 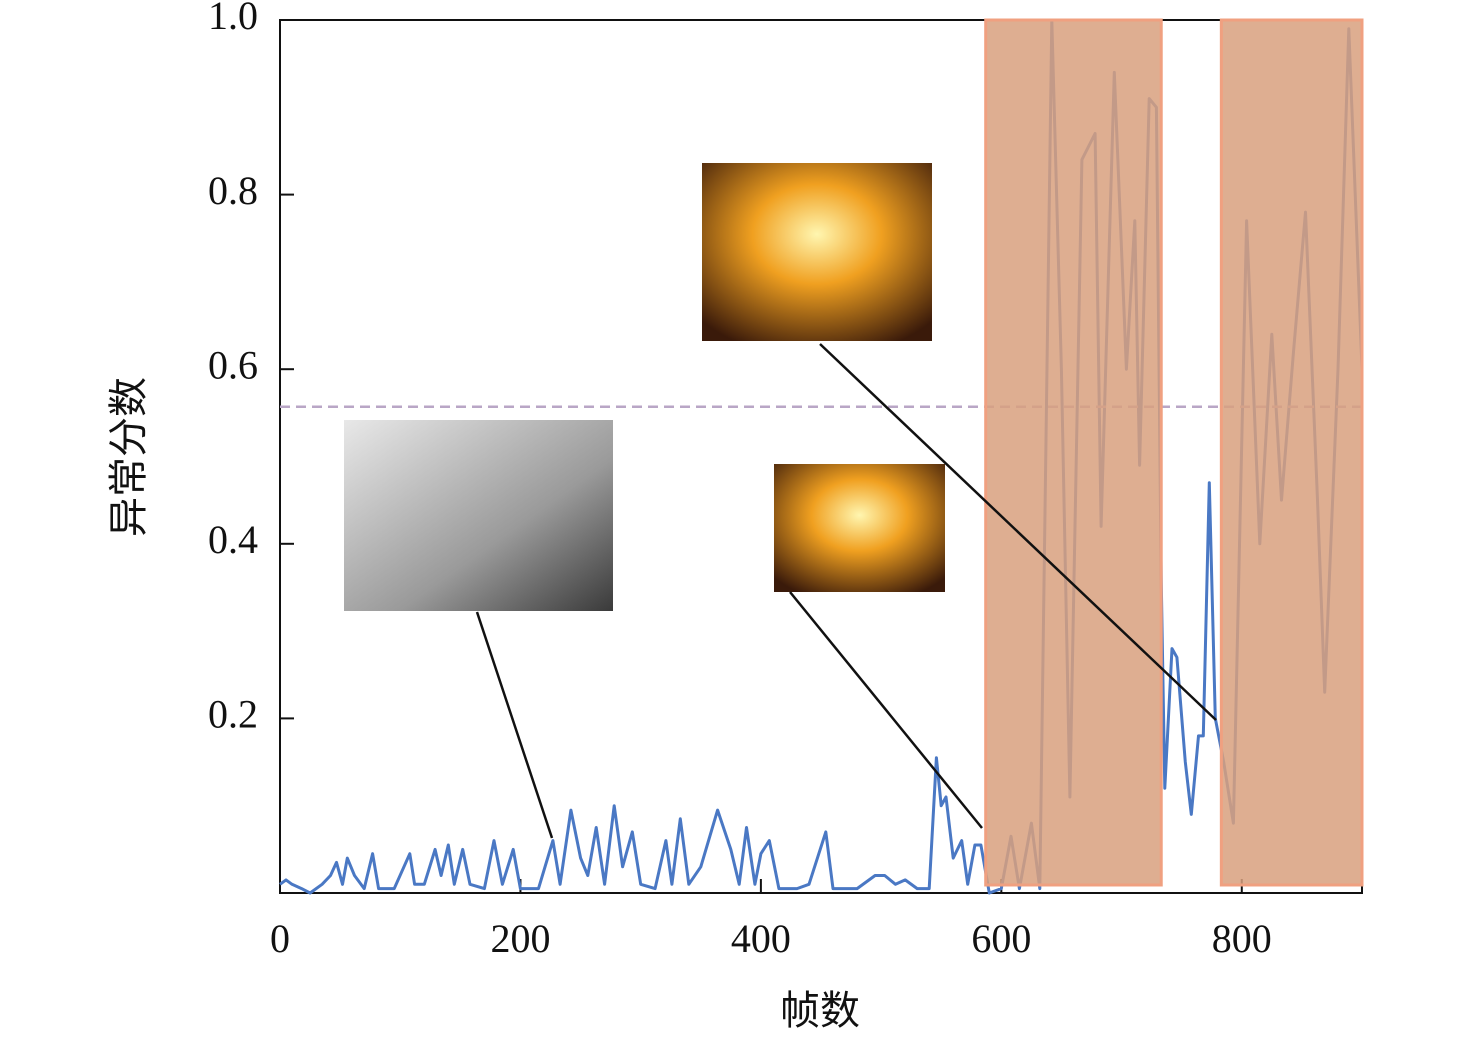 I want to click on x-tick-label: 600, so click(x=1001, y=938).